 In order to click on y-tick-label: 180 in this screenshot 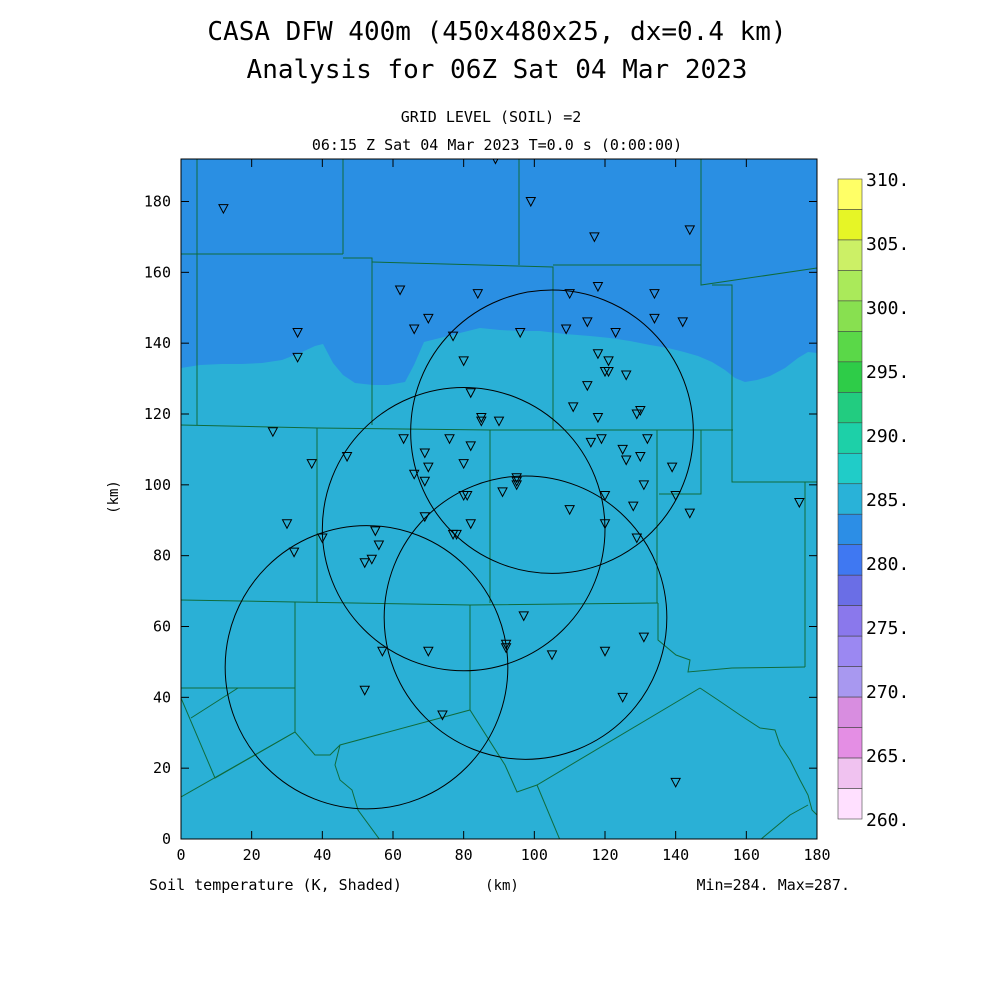, I will do `click(157, 202)`.